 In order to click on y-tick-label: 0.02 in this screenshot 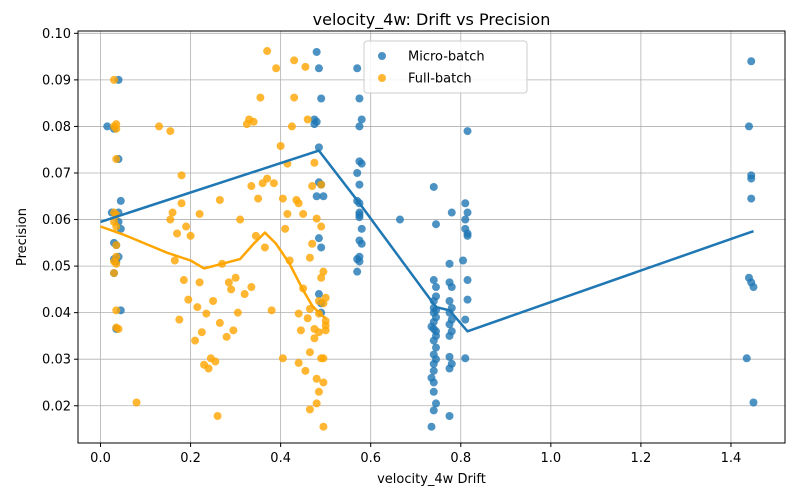, I will do `click(56, 406)`.